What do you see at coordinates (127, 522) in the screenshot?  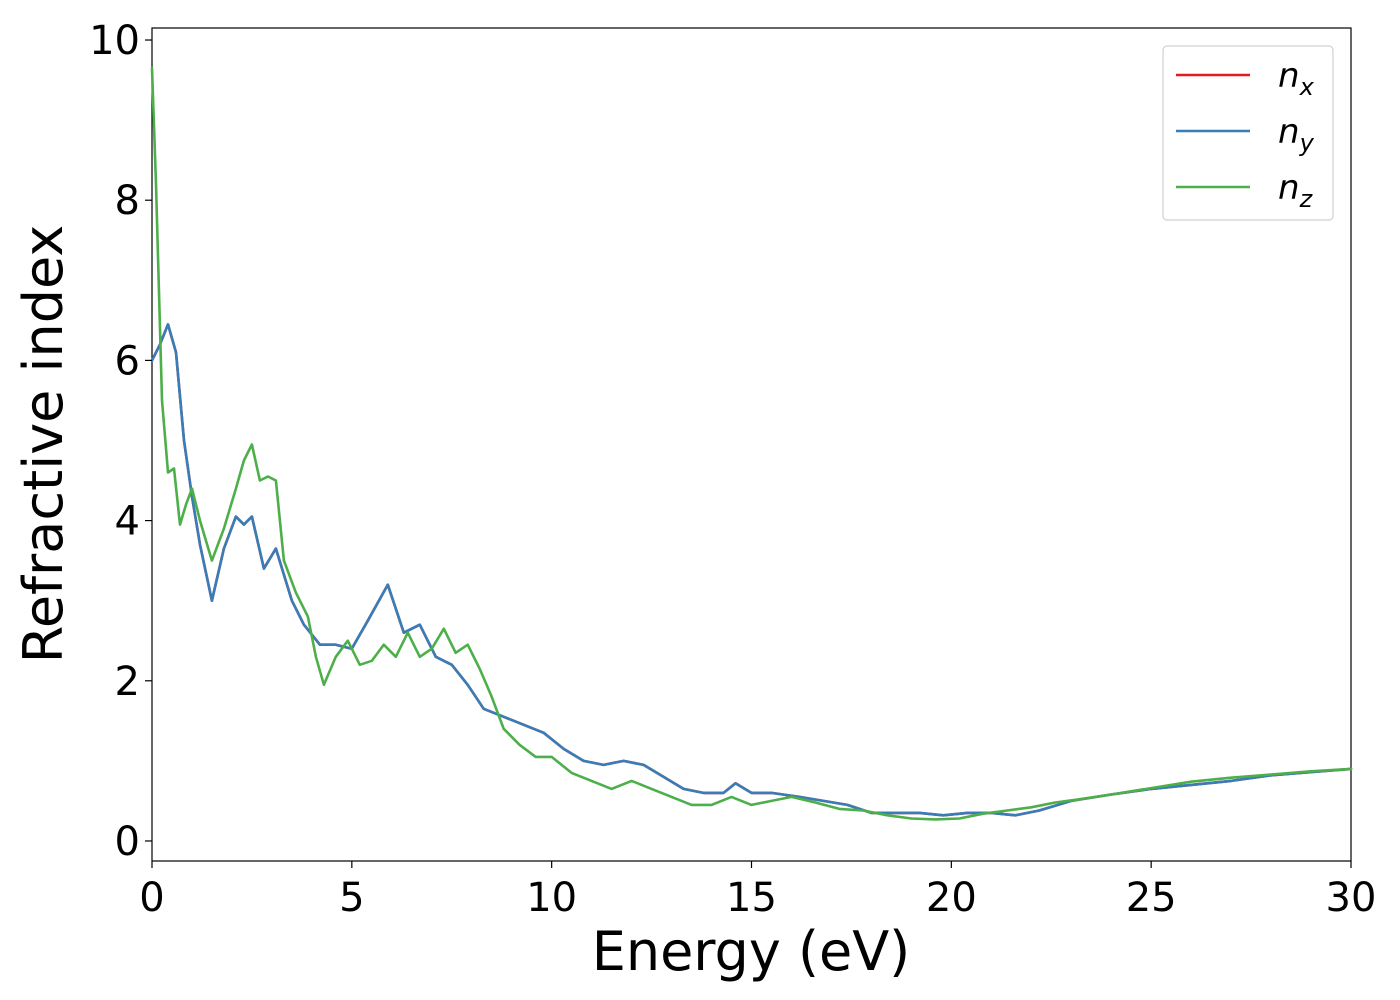 I see `y-tick-label: 4` at bounding box center [127, 522].